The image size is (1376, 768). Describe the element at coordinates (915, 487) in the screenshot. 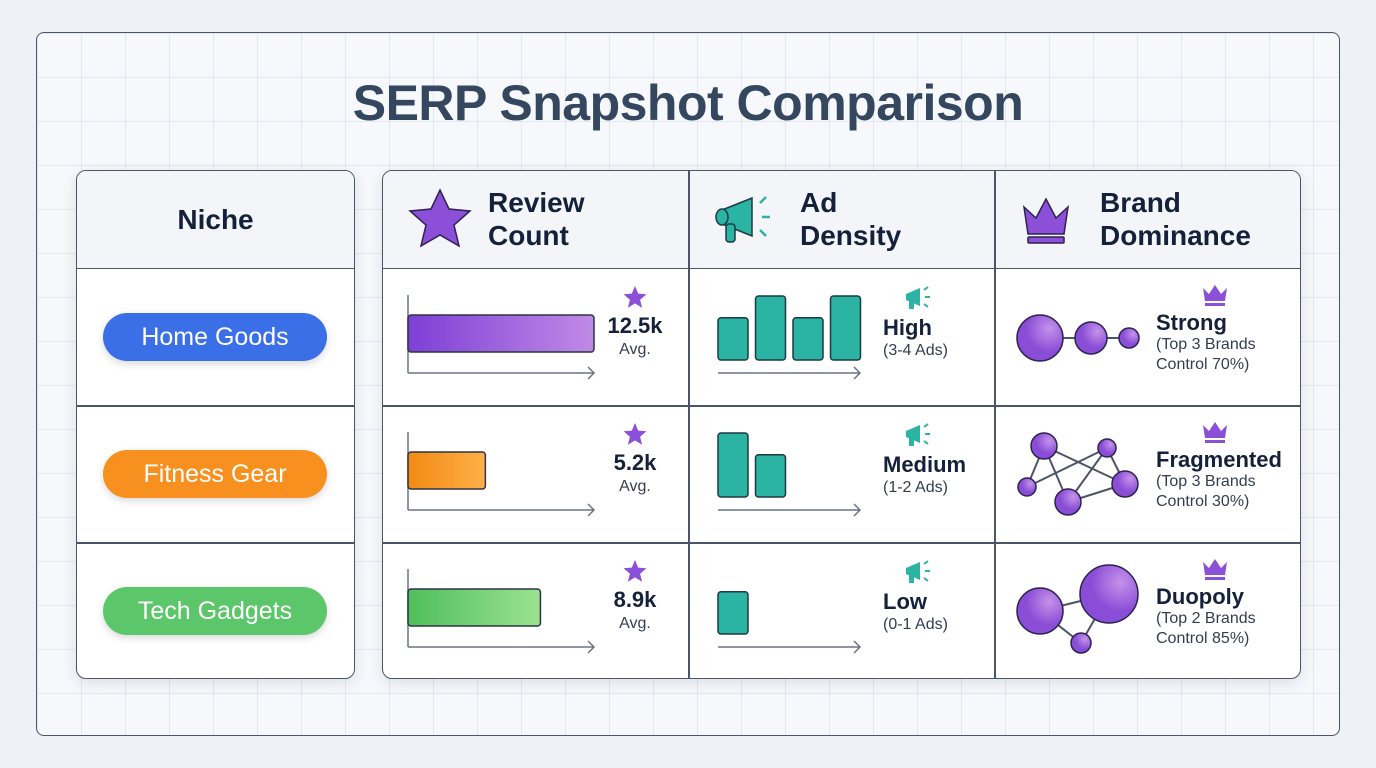

I see `ad-range: (1-2 Ads)` at that location.